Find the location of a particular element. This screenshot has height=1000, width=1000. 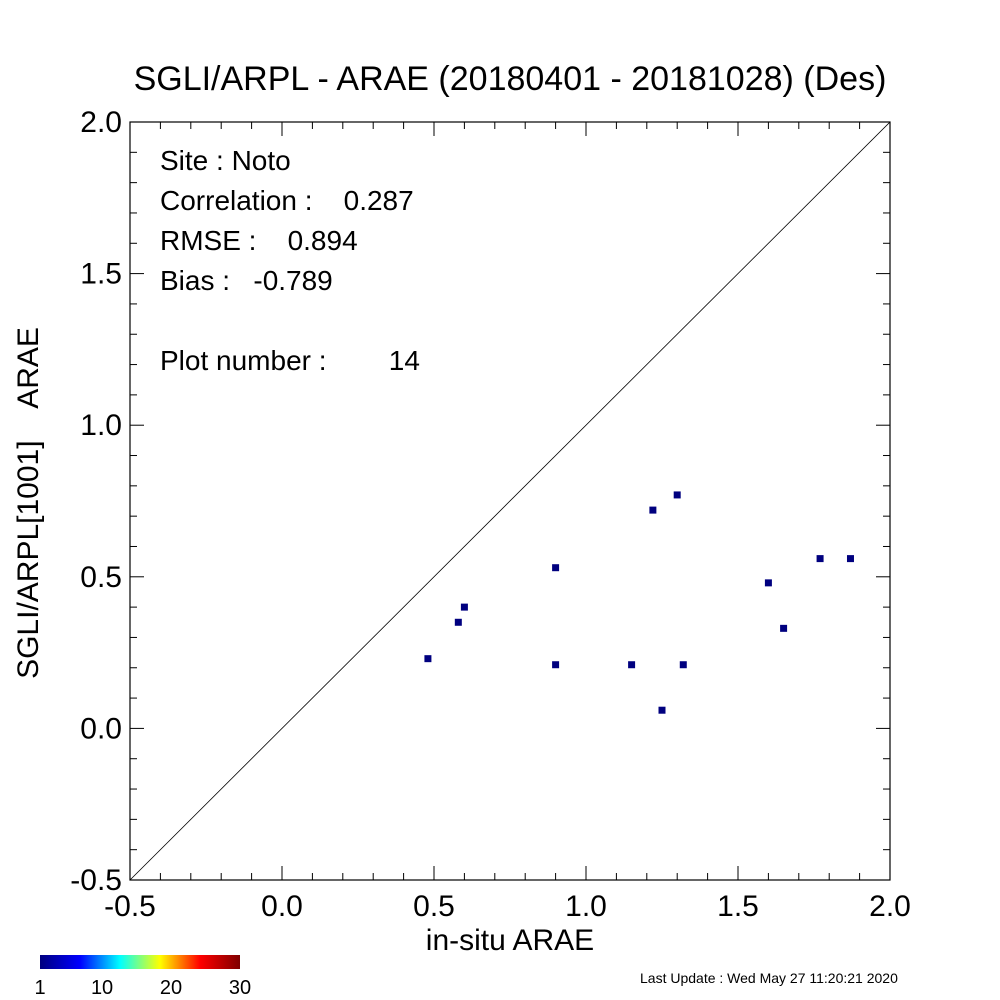

x-tick-label: 0.0 is located at coordinates (282, 906).